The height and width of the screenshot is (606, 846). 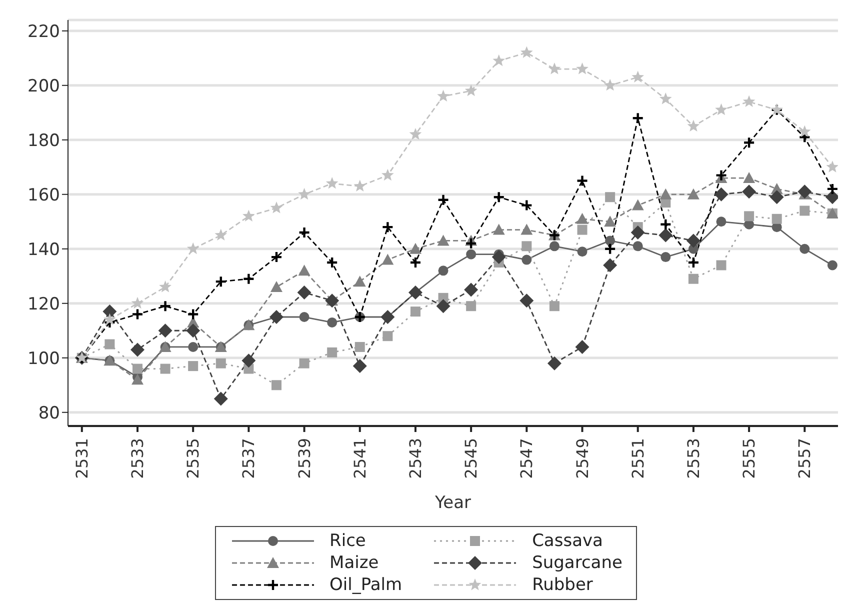 I want to click on legend-label: Cassava, so click(x=567, y=541).